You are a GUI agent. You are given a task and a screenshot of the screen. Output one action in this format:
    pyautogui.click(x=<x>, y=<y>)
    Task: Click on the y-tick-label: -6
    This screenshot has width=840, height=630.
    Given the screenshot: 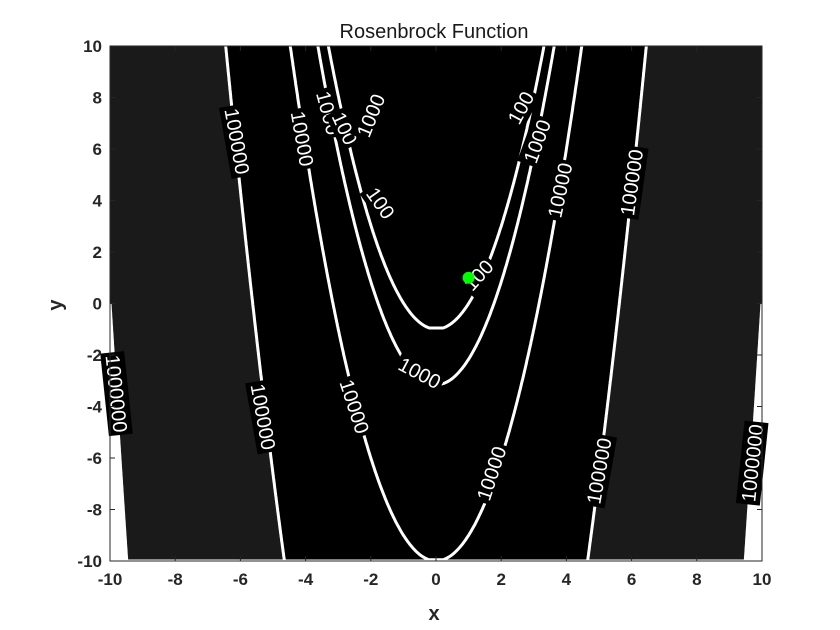 What is the action you would take?
    pyautogui.click(x=94, y=458)
    